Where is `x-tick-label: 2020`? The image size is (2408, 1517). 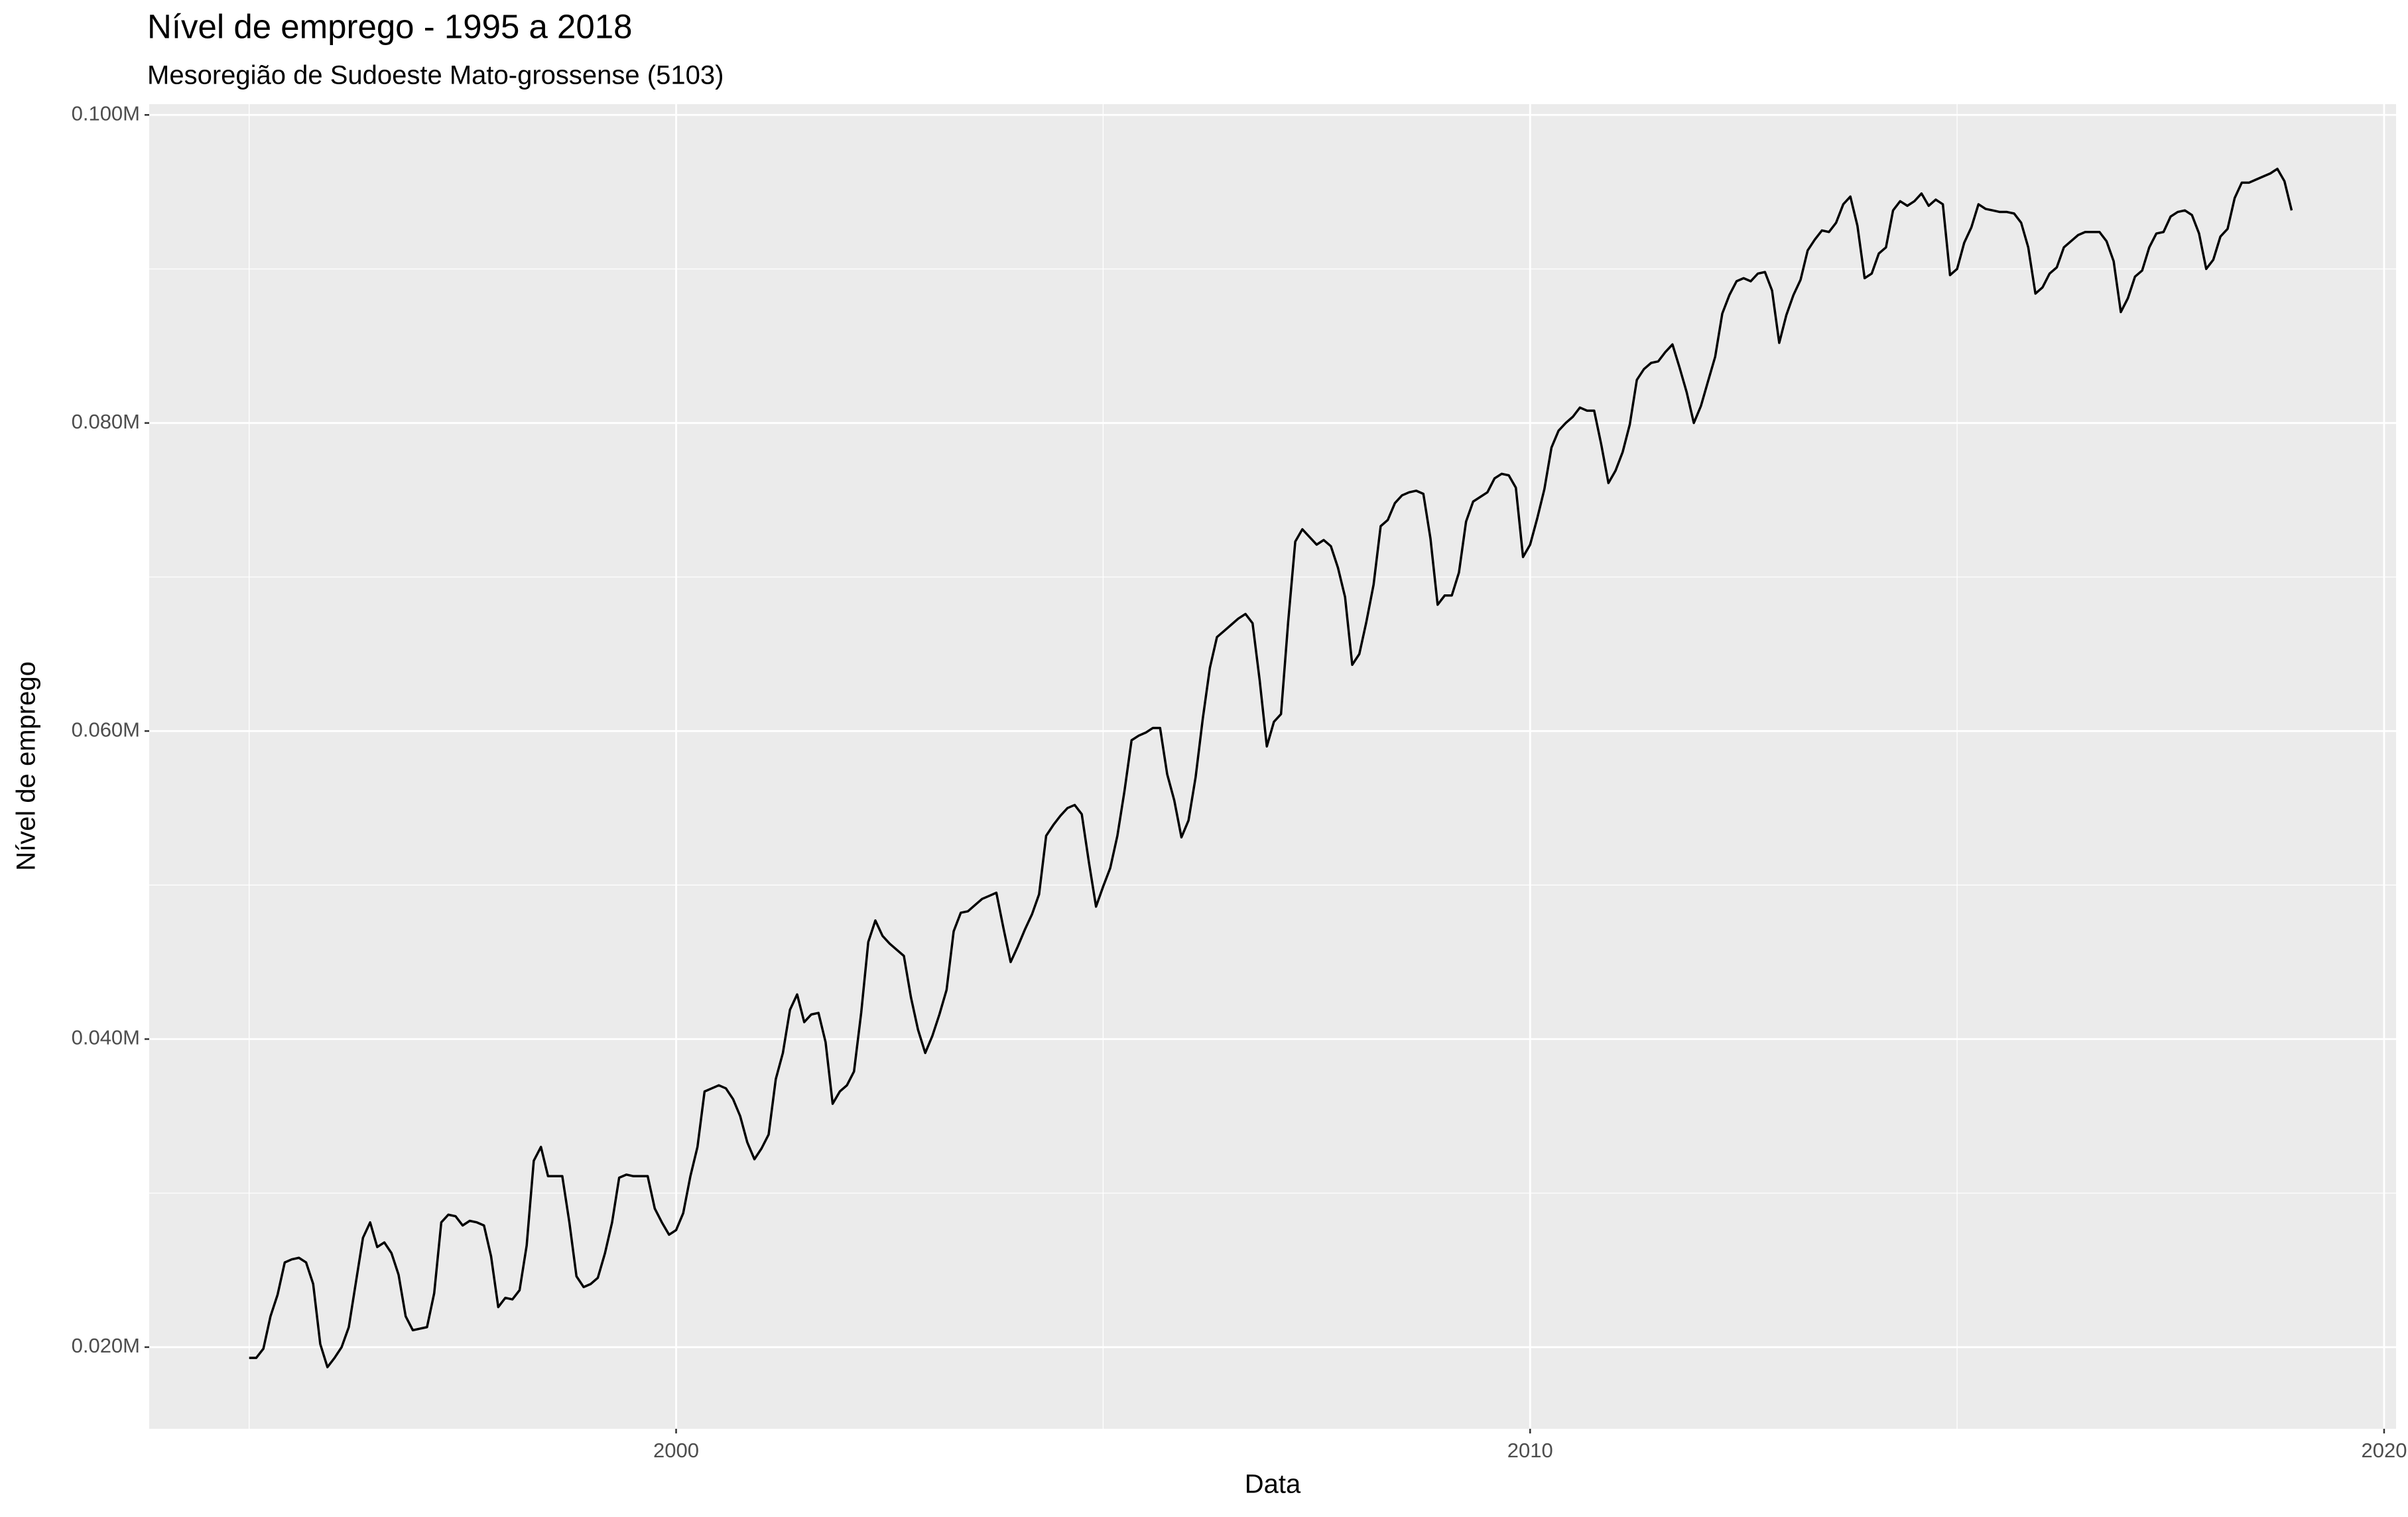 x-tick-label: 2020 is located at coordinates (2384, 1450).